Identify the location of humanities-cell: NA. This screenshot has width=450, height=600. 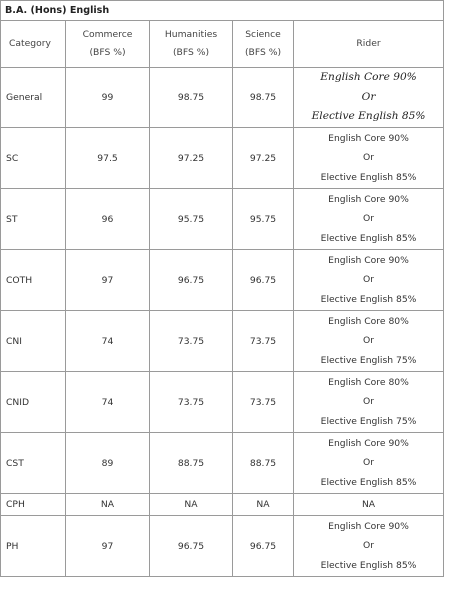
(191, 504).